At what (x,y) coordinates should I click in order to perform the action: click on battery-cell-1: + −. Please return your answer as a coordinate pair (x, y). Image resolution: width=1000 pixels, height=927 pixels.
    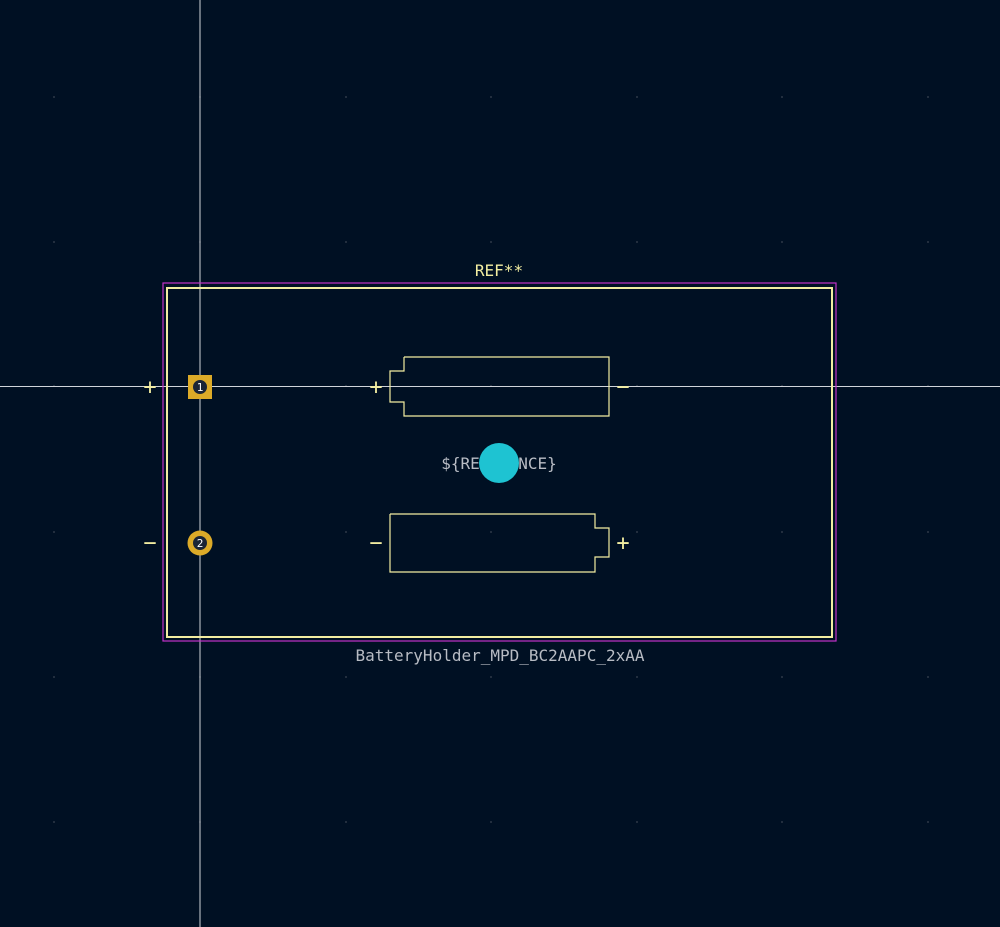
    Looking at the image, I should click on (499, 386).